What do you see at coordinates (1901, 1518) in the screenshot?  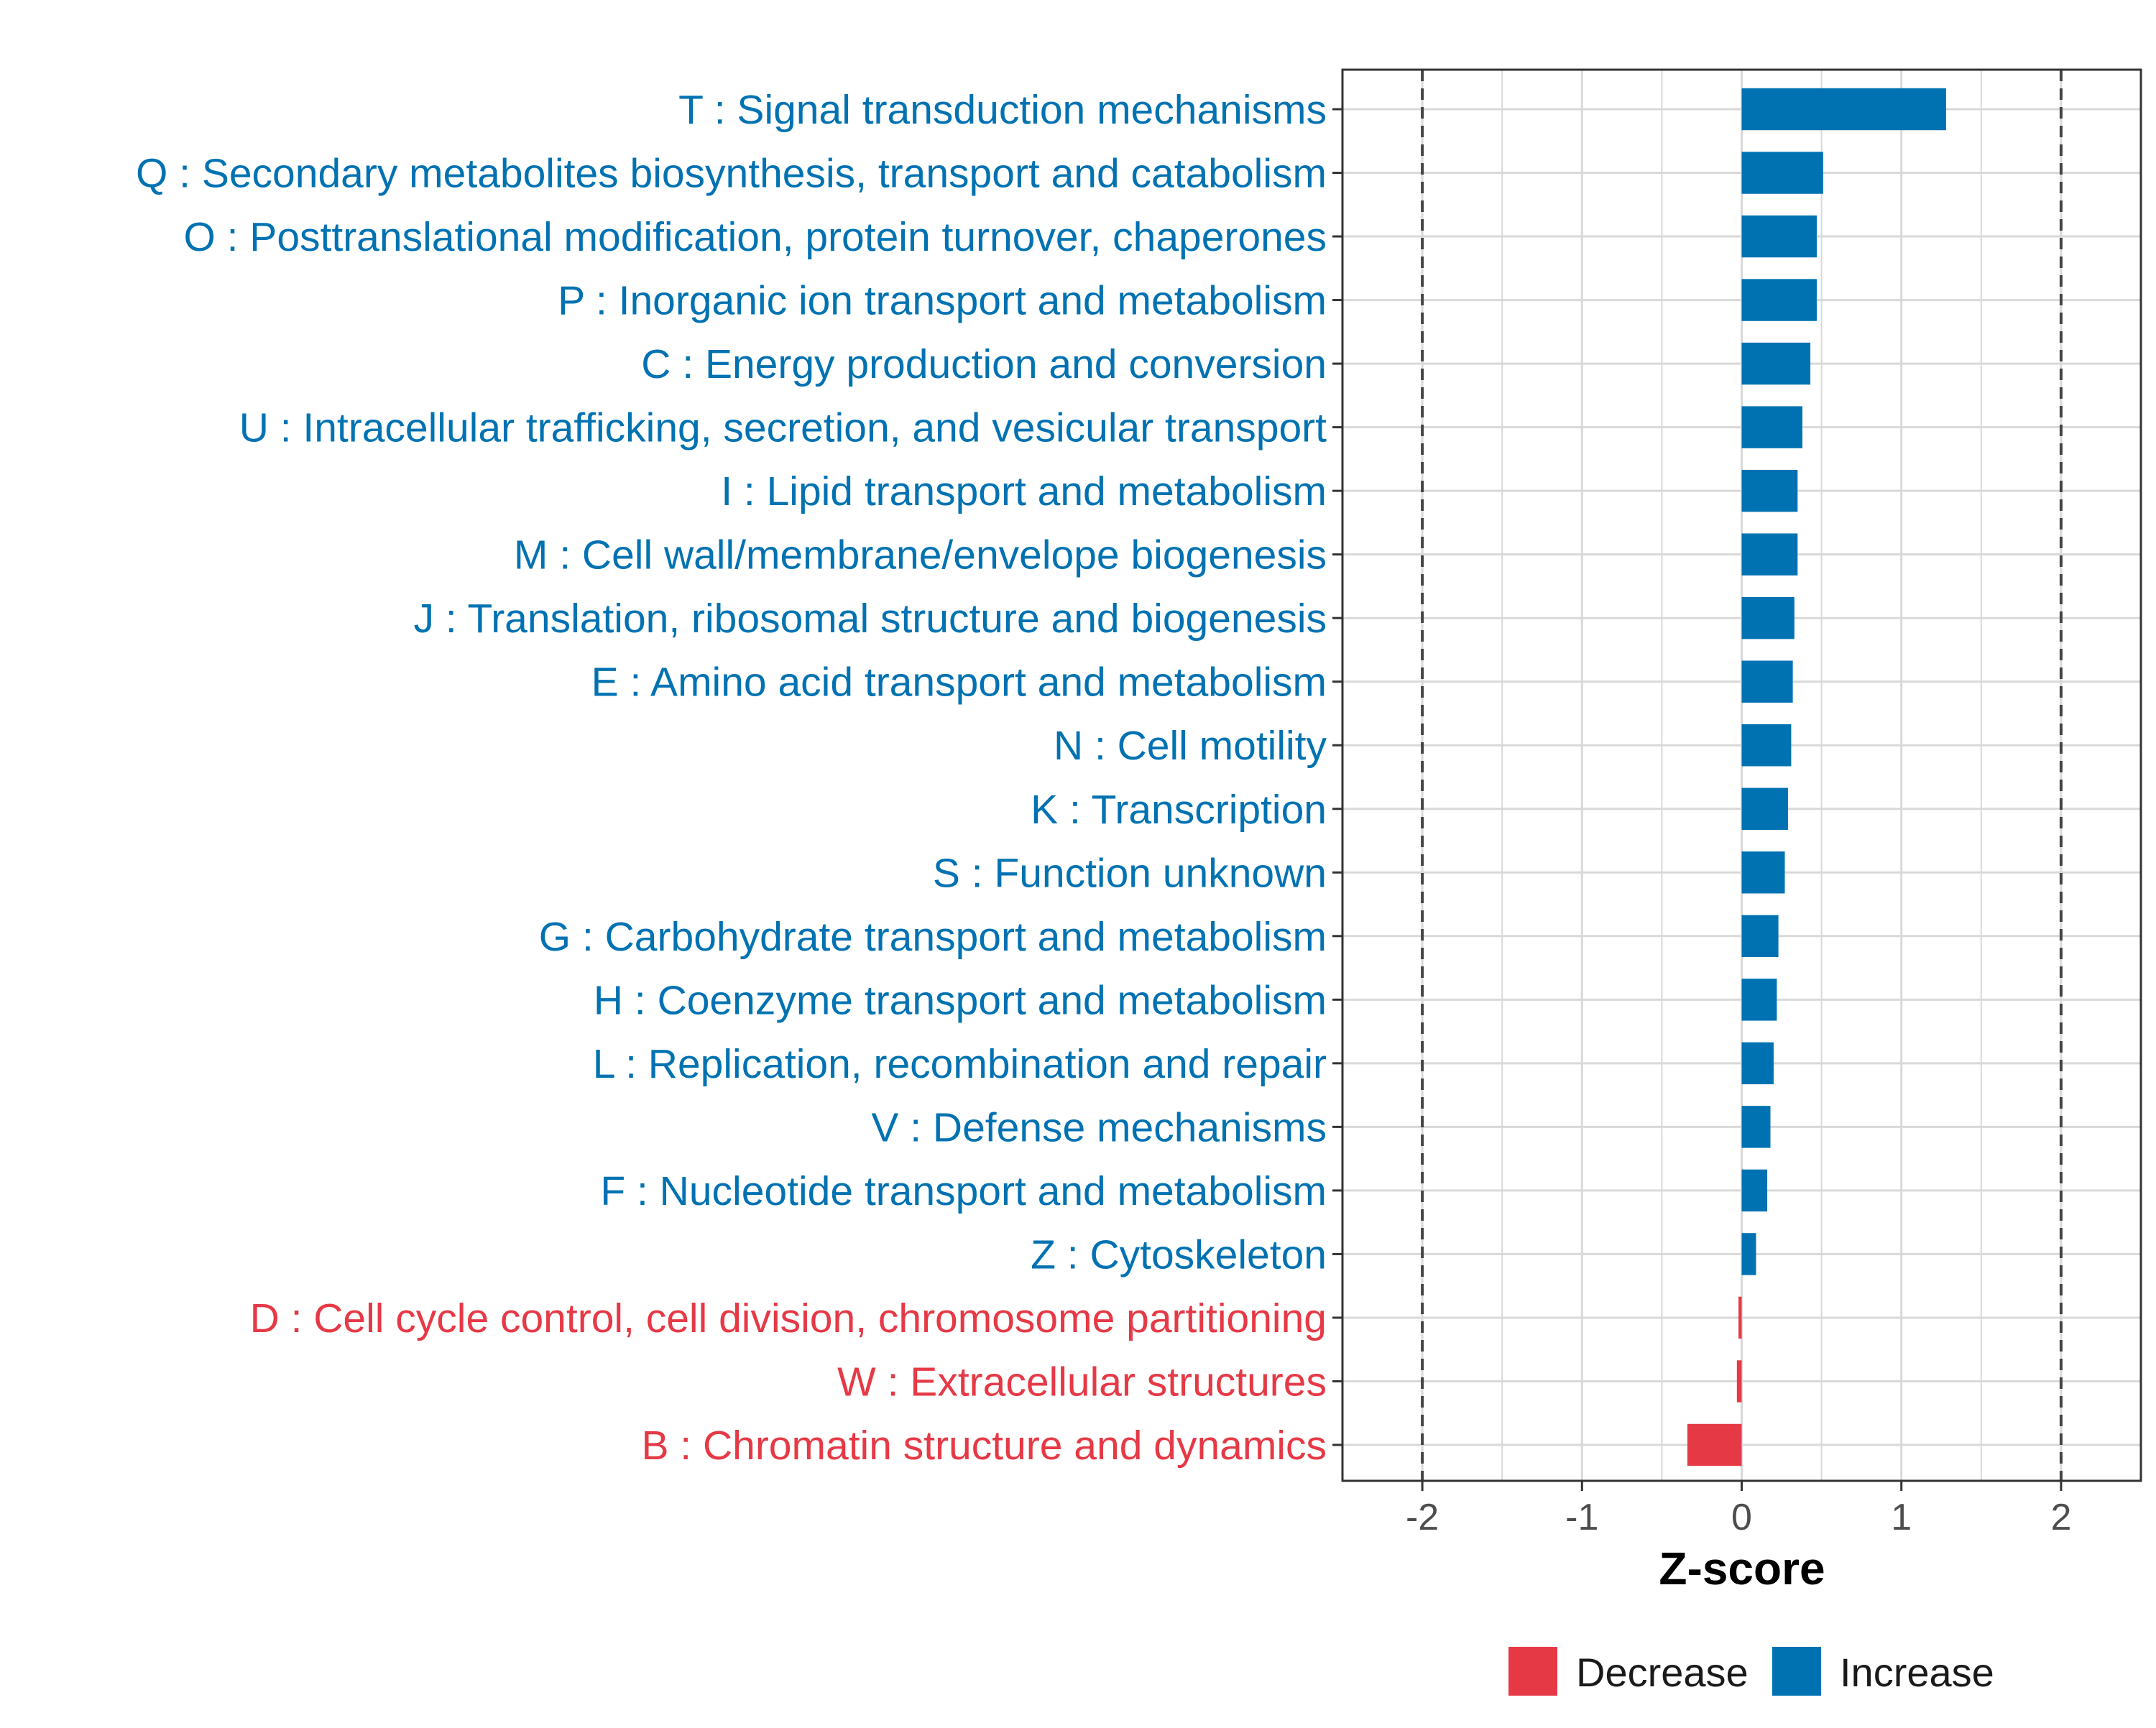 I see `x-tick-label-3: 1` at bounding box center [1901, 1518].